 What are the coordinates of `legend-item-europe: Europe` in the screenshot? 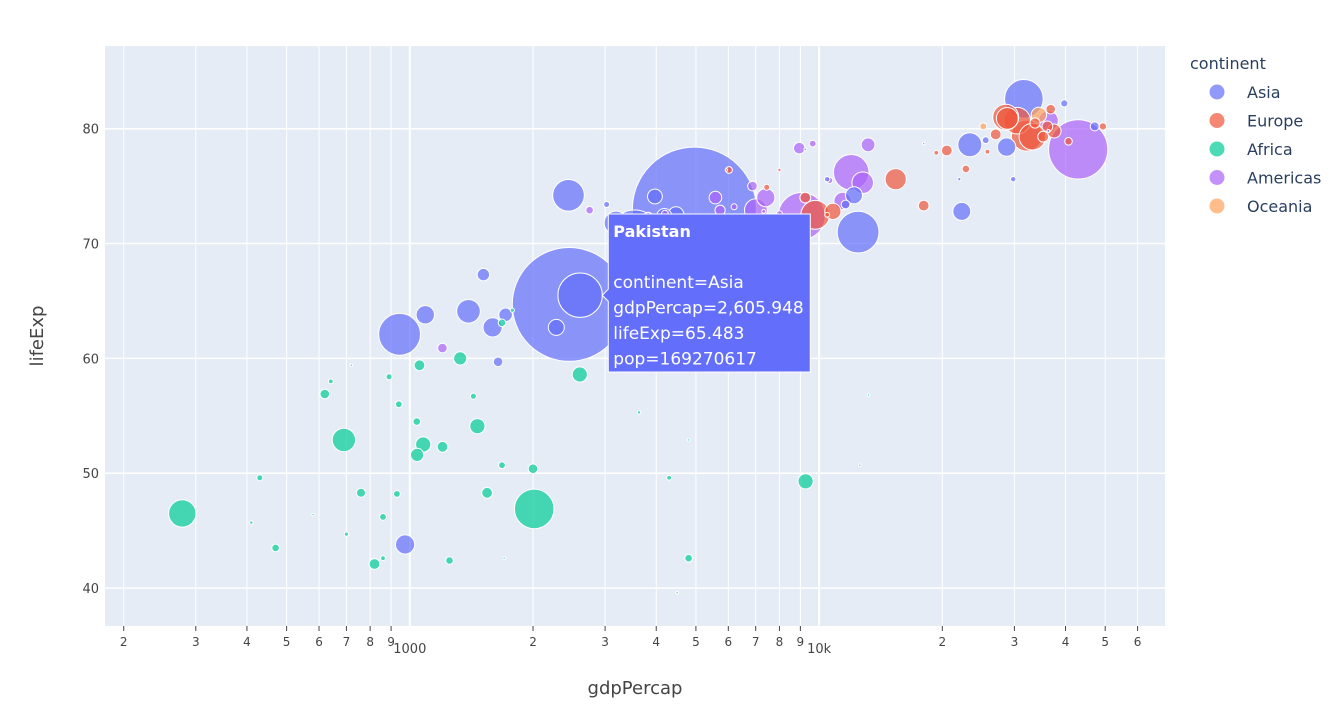 It's located at (1256, 121).